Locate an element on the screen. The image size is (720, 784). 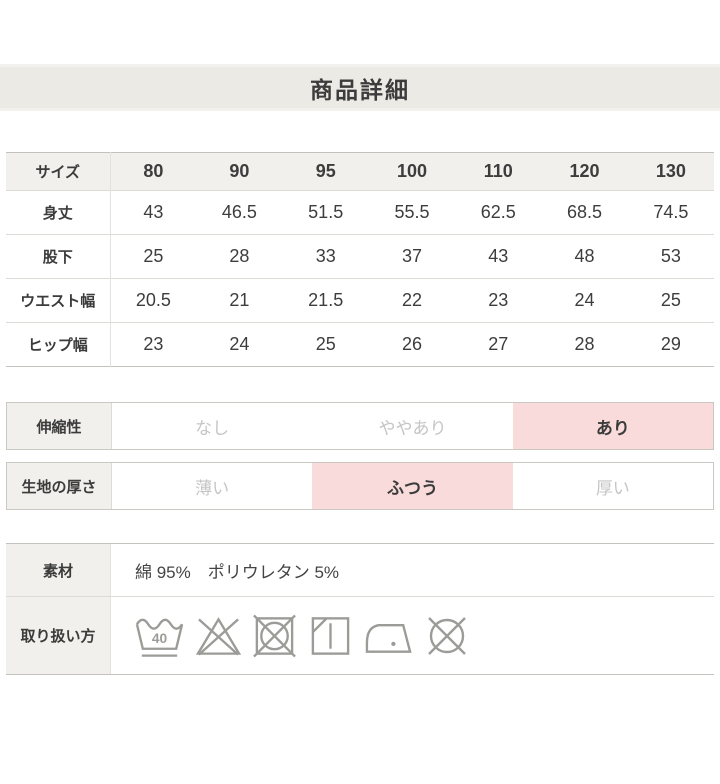
thickness-option-thick: 厚い is located at coordinates (612, 488).